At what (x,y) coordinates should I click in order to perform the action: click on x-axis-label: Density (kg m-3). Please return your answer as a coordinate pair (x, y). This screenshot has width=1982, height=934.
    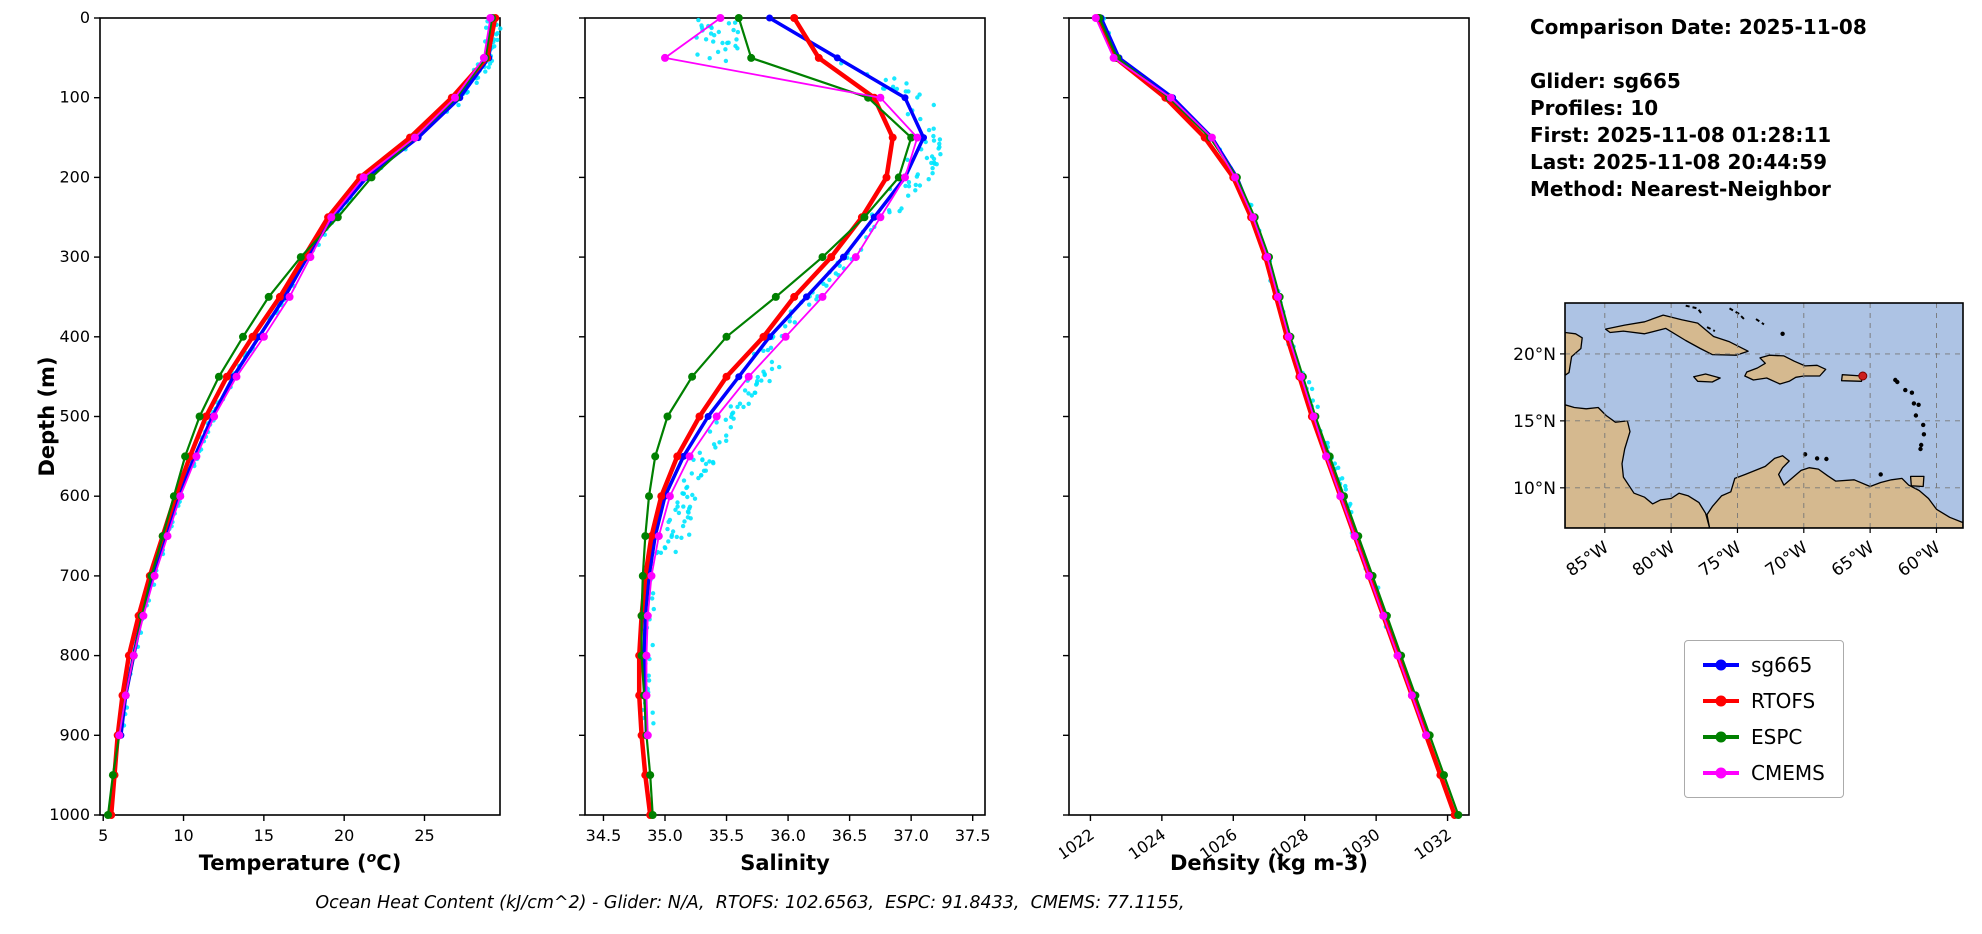
    Looking at the image, I should click on (1269, 863).